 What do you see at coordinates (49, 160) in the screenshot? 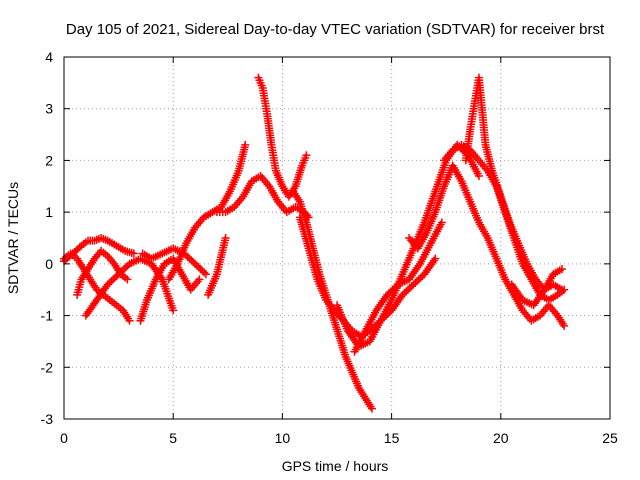
I see `y-tick-label: 2` at bounding box center [49, 160].